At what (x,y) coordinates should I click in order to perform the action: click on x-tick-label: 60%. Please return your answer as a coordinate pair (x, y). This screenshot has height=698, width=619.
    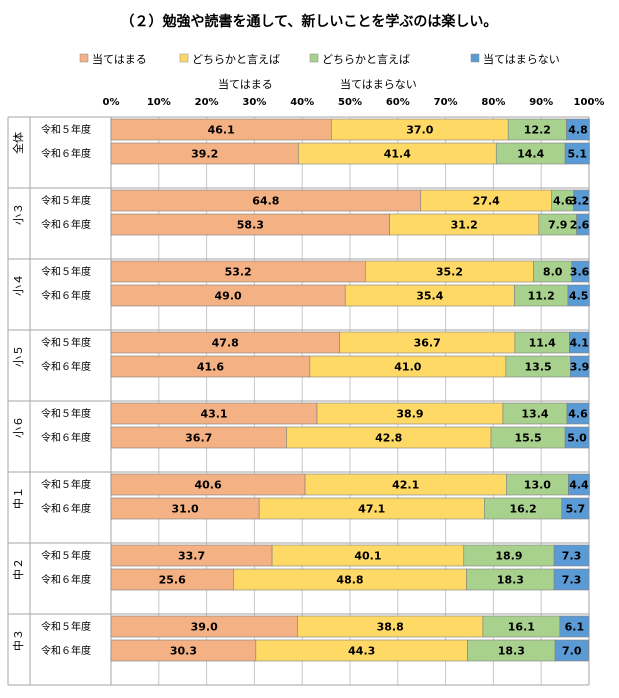
    Looking at the image, I should click on (398, 102).